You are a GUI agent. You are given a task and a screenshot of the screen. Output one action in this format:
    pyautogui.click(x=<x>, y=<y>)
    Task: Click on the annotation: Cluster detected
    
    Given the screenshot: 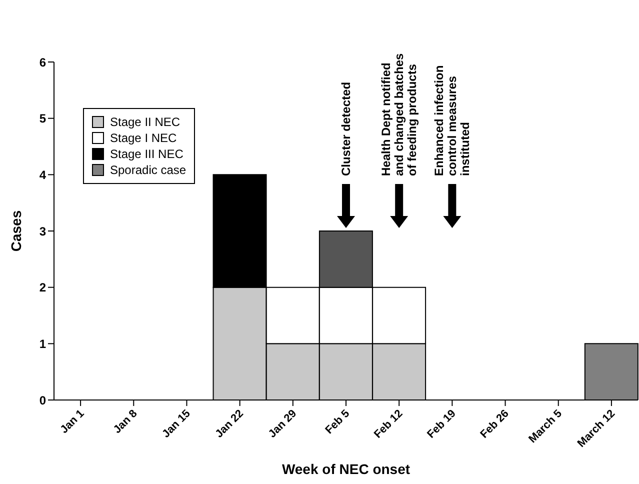 What is the action you would take?
    pyautogui.click(x=346, y=129)
    